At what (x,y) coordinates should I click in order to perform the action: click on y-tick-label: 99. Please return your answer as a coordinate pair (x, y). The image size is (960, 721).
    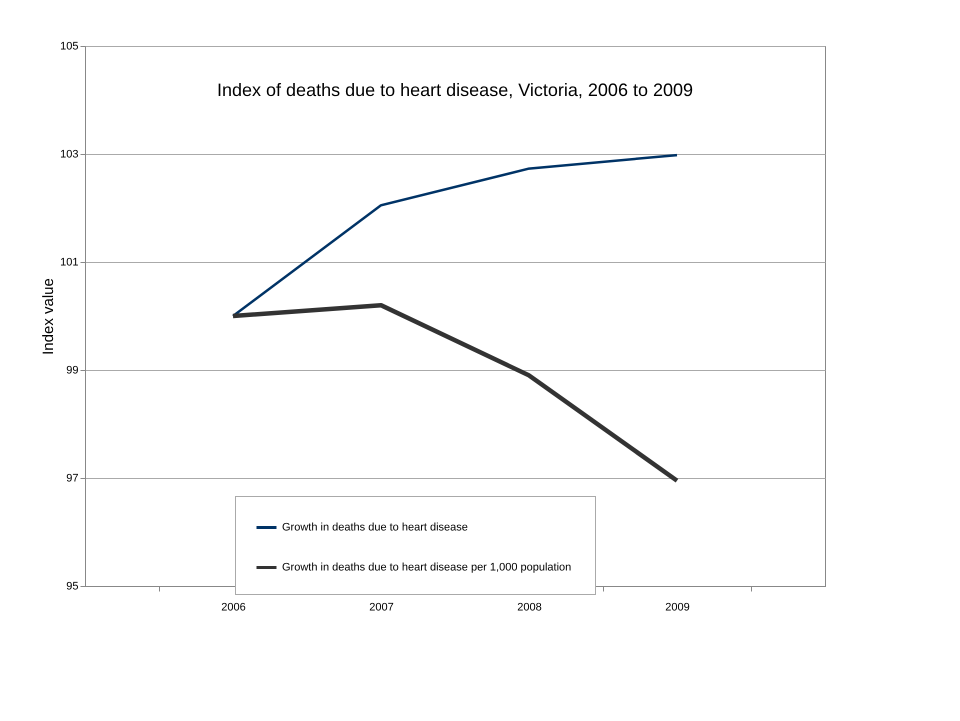
    Looking at the image, I should click on (72, 370).